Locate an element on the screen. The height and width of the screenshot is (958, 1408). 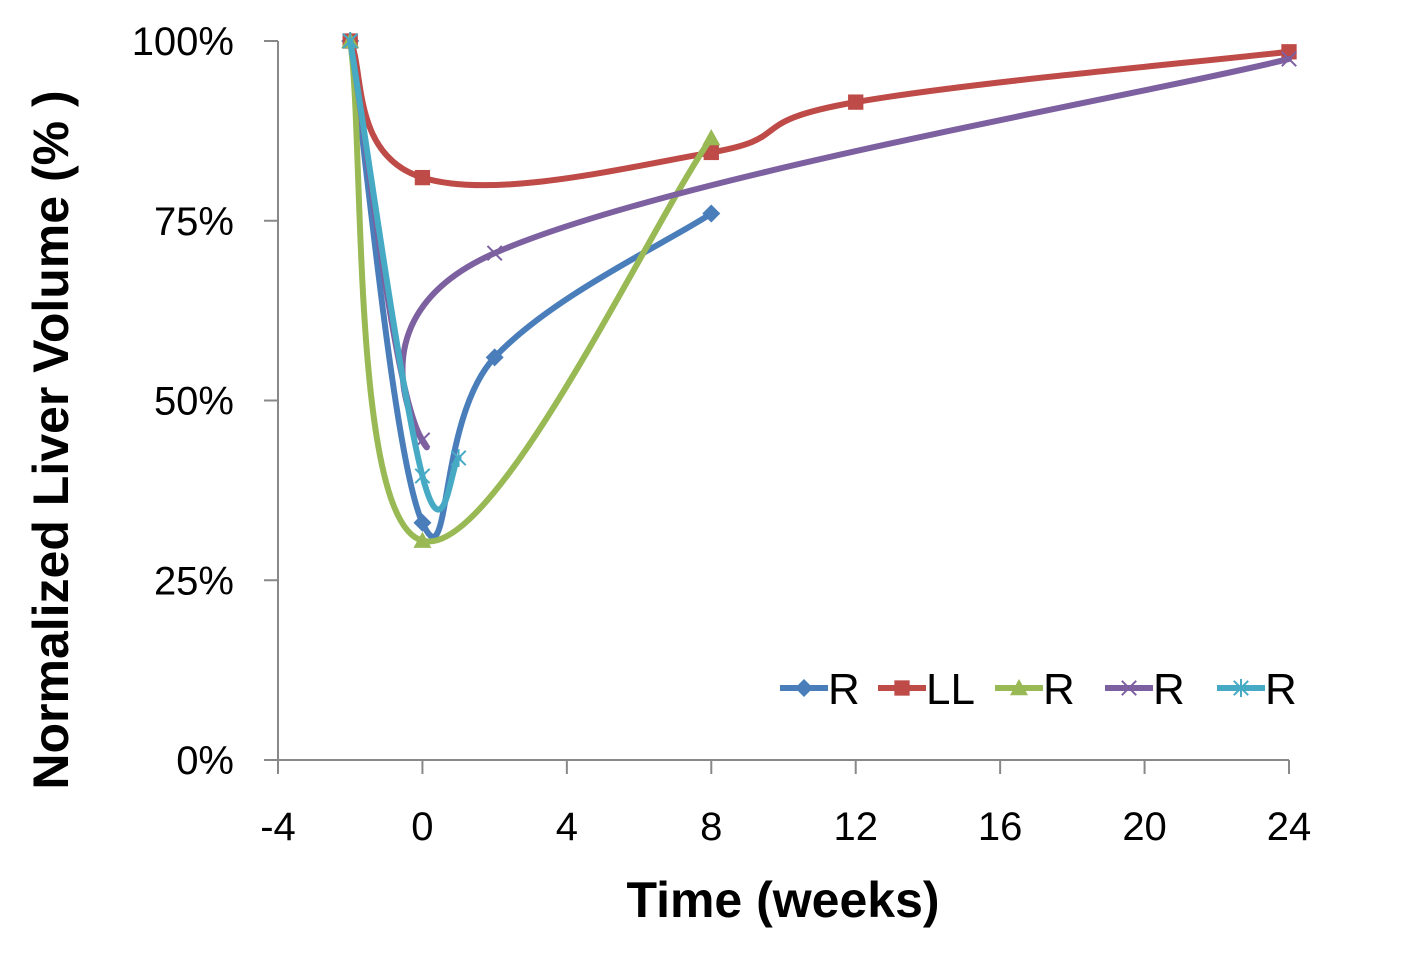
legend-item-2: LL is located at coordinates (926, 689).